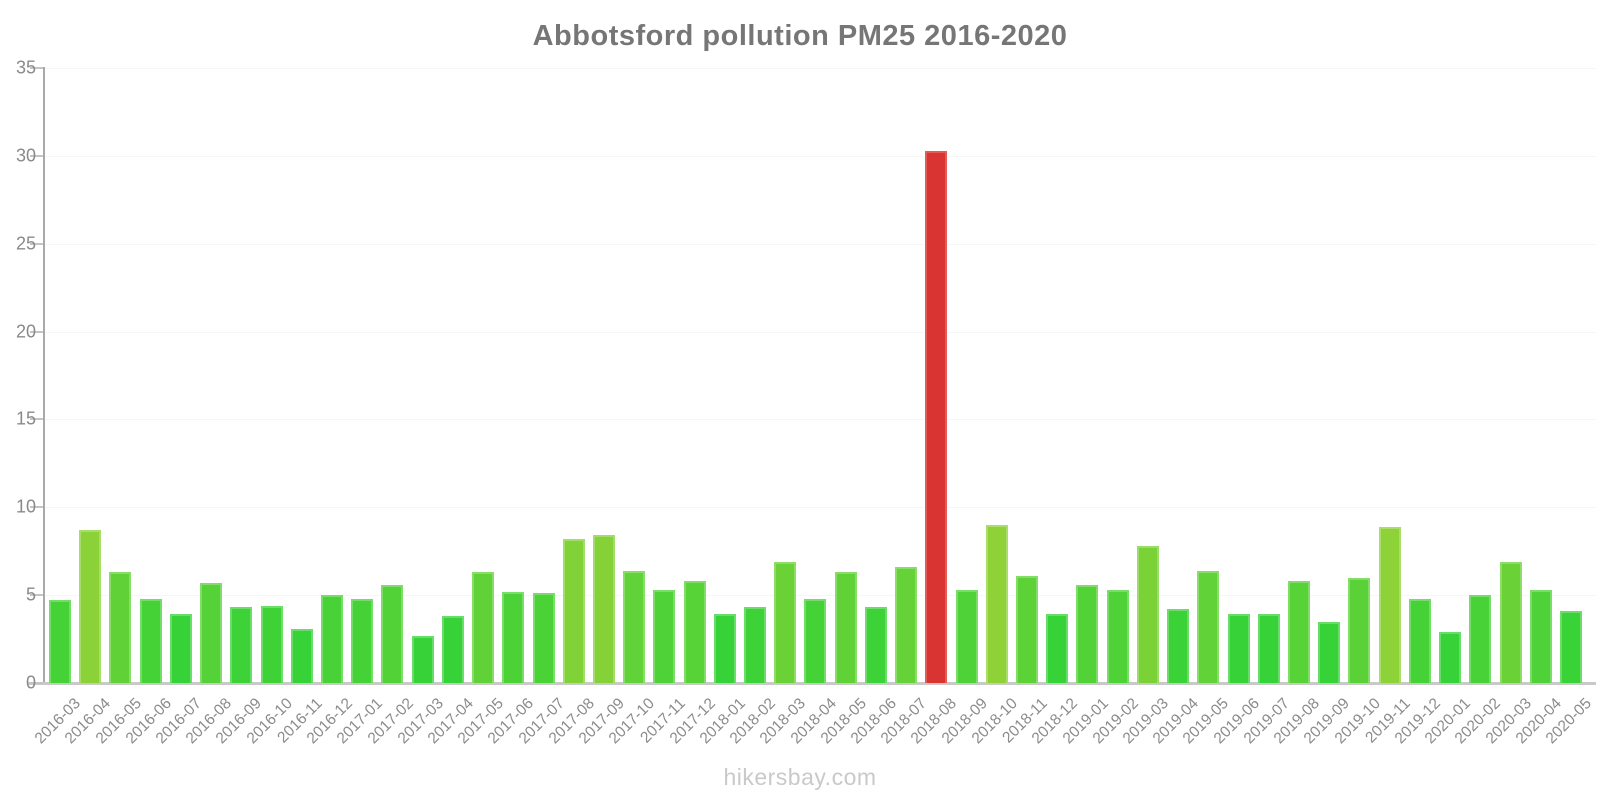  What do you see at coordinates (118, 407) in the screenshot?
I see `bar-group-2016-05: 2016-05` at bounding box center [118, 407].